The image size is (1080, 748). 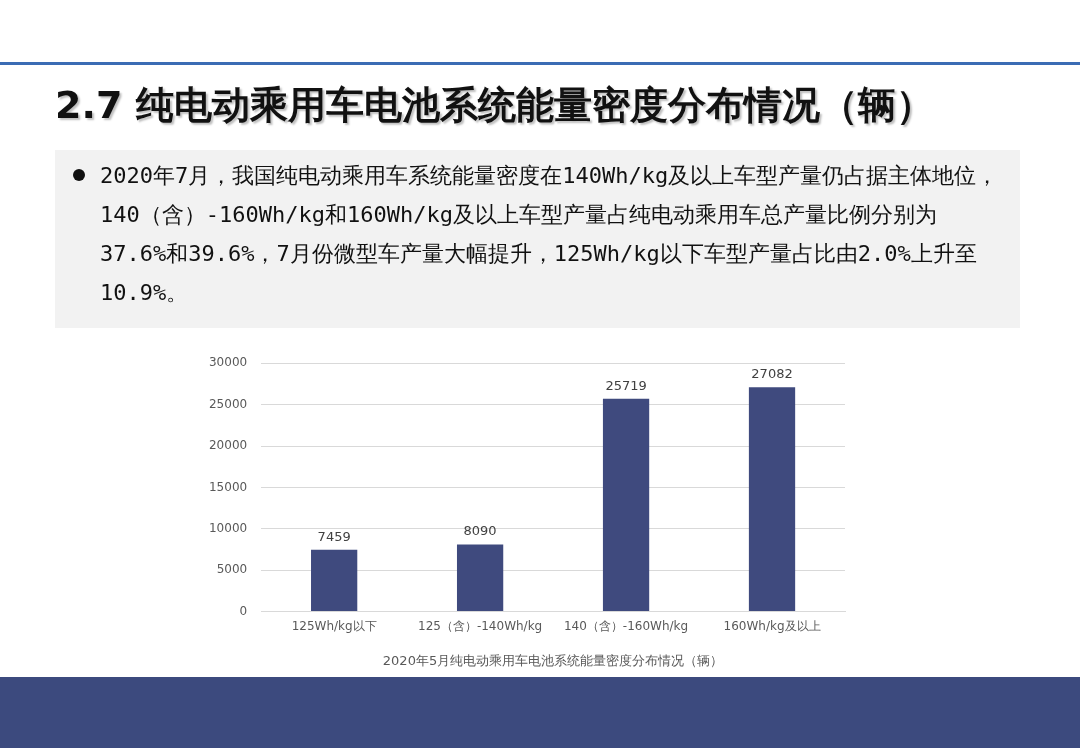 What do you see at coordinates (480, 531) in the screenshot?
I see `data-label: 8090` at bounding box center [480, 531].